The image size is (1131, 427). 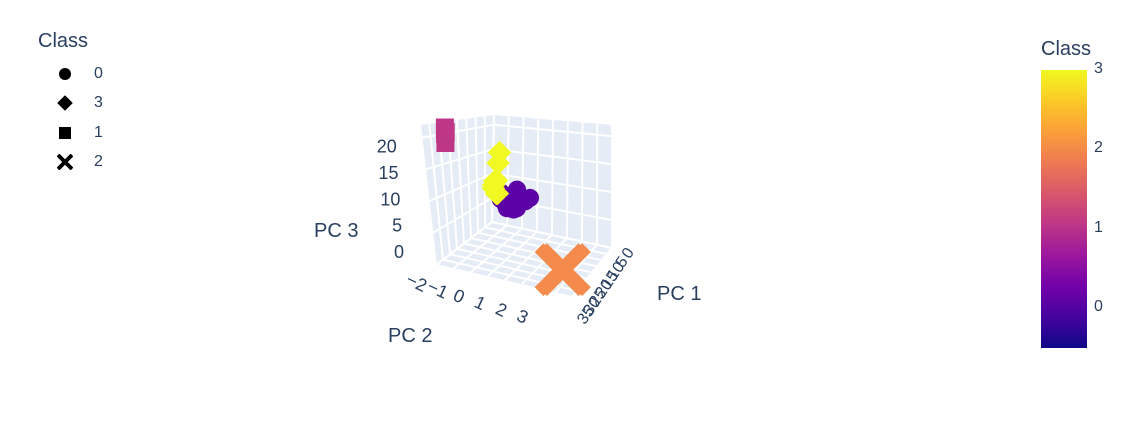 I want to click on y-tick-label: 3, so click(x=523, y=316).